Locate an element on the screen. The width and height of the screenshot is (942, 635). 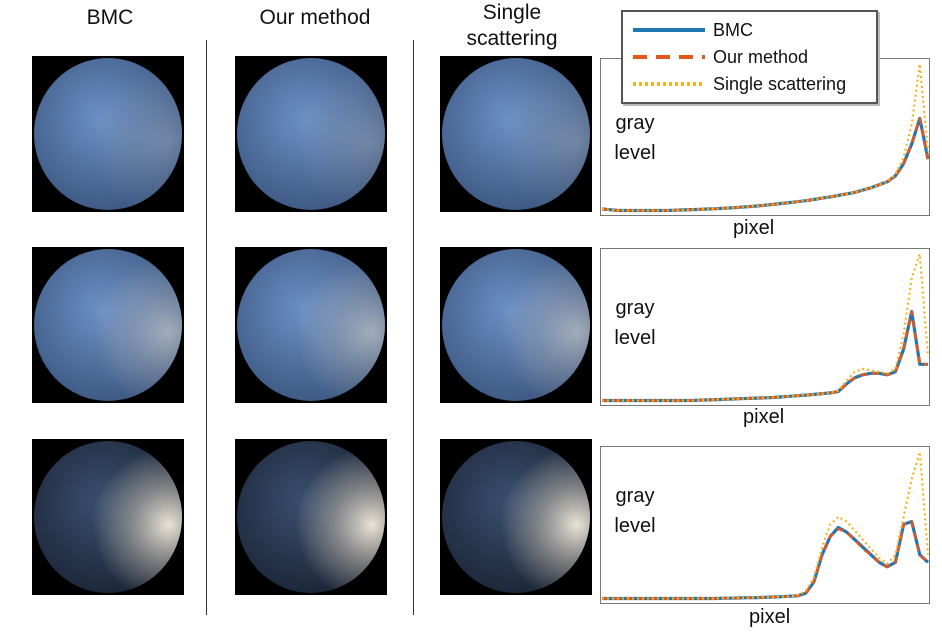
column-divider-right is located at coordinates (413, 327).